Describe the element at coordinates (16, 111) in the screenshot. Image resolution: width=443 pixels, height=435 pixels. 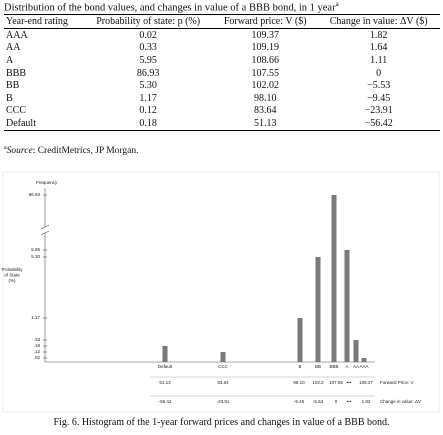
I see `table-cell: CCC` at that location.